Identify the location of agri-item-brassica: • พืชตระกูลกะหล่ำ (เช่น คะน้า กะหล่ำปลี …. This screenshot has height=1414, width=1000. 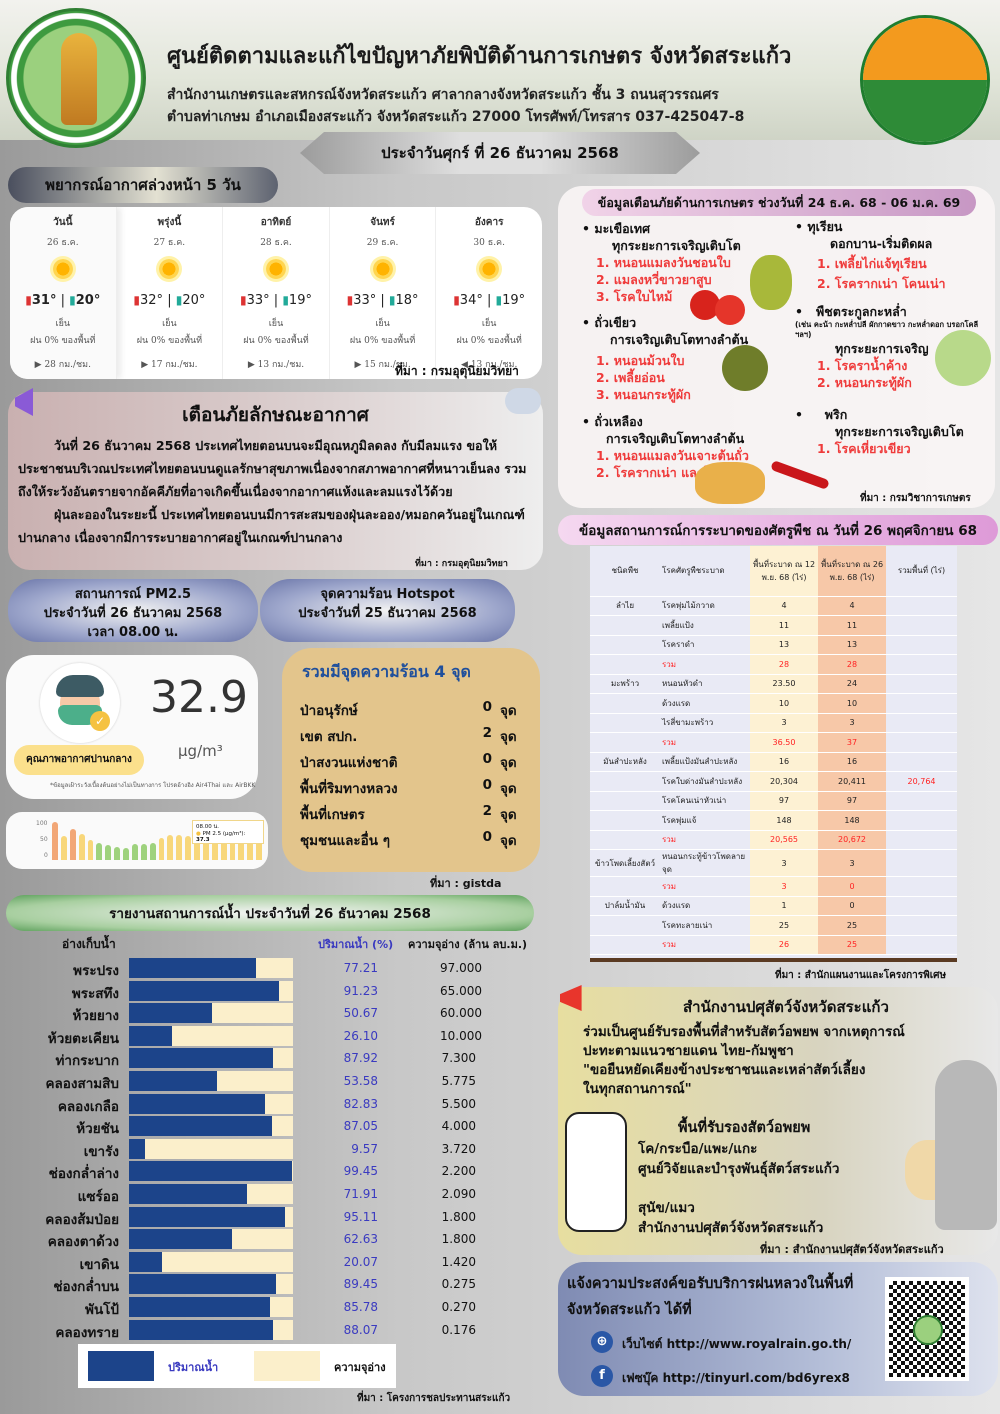
(887, 347).